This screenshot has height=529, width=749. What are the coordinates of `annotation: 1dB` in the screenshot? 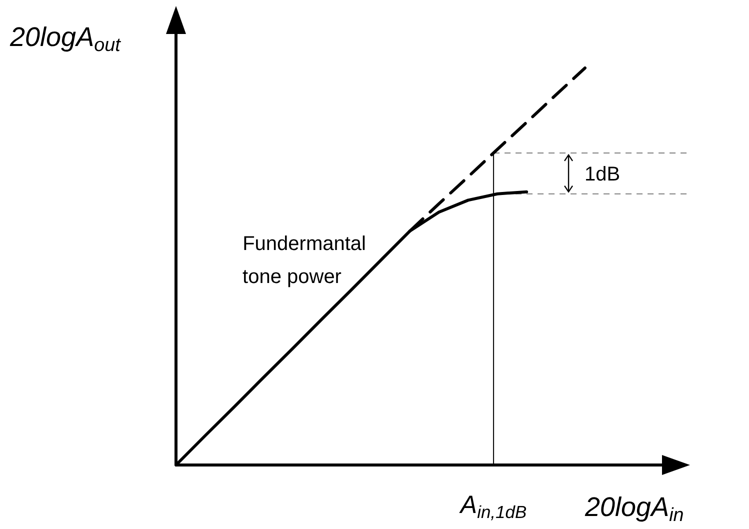 It's located at (602, 174).